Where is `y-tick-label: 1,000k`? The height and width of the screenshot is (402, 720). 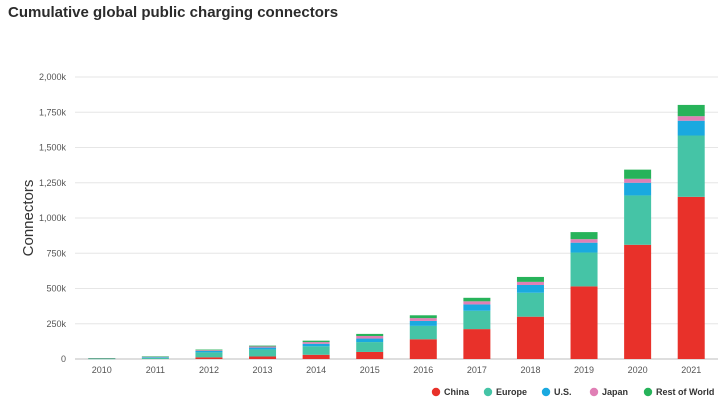 y-tick-label: 1,000k is located at coordinates (53, 218).